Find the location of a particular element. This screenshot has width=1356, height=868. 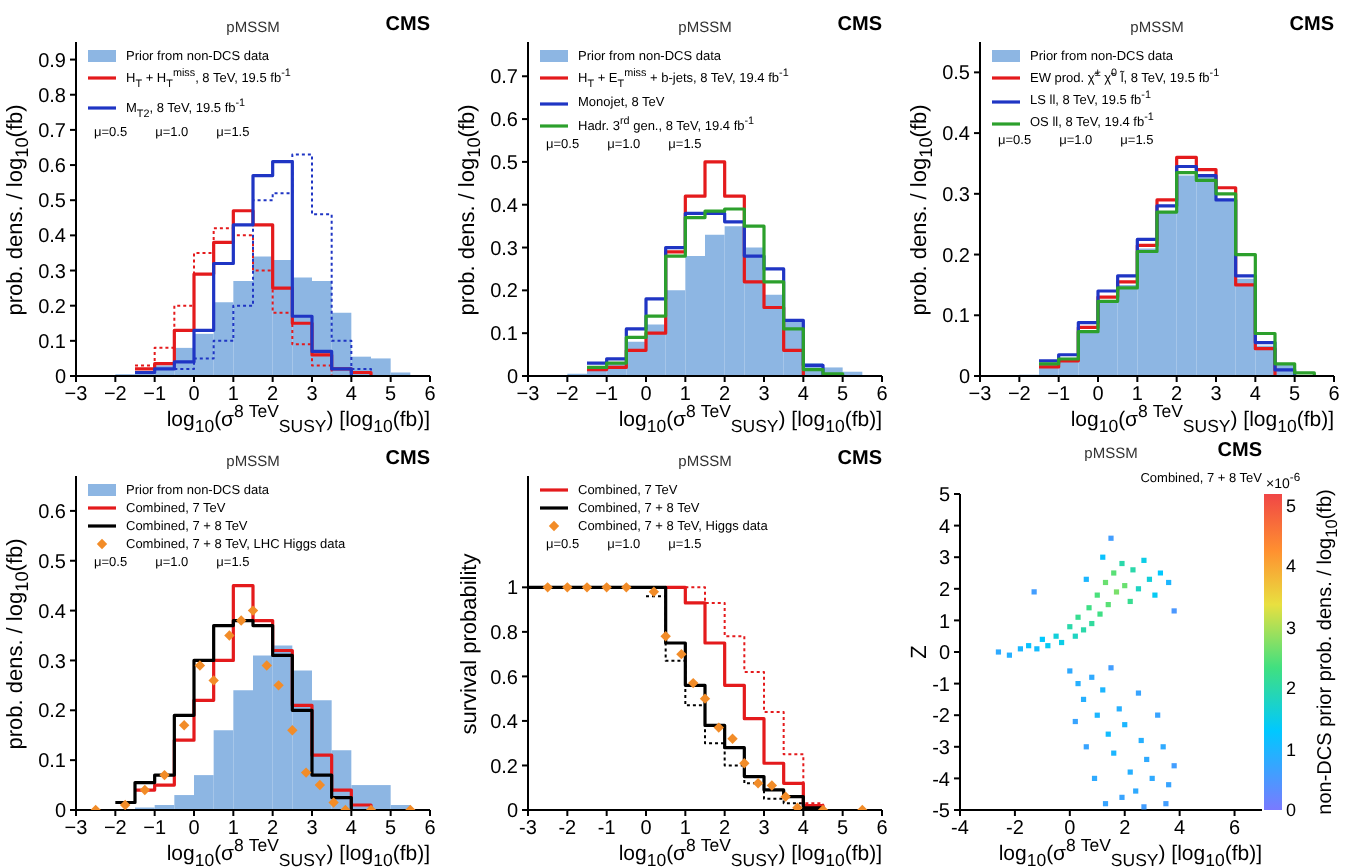

y-tick-label: -5 is located at coordinates (941, 812).